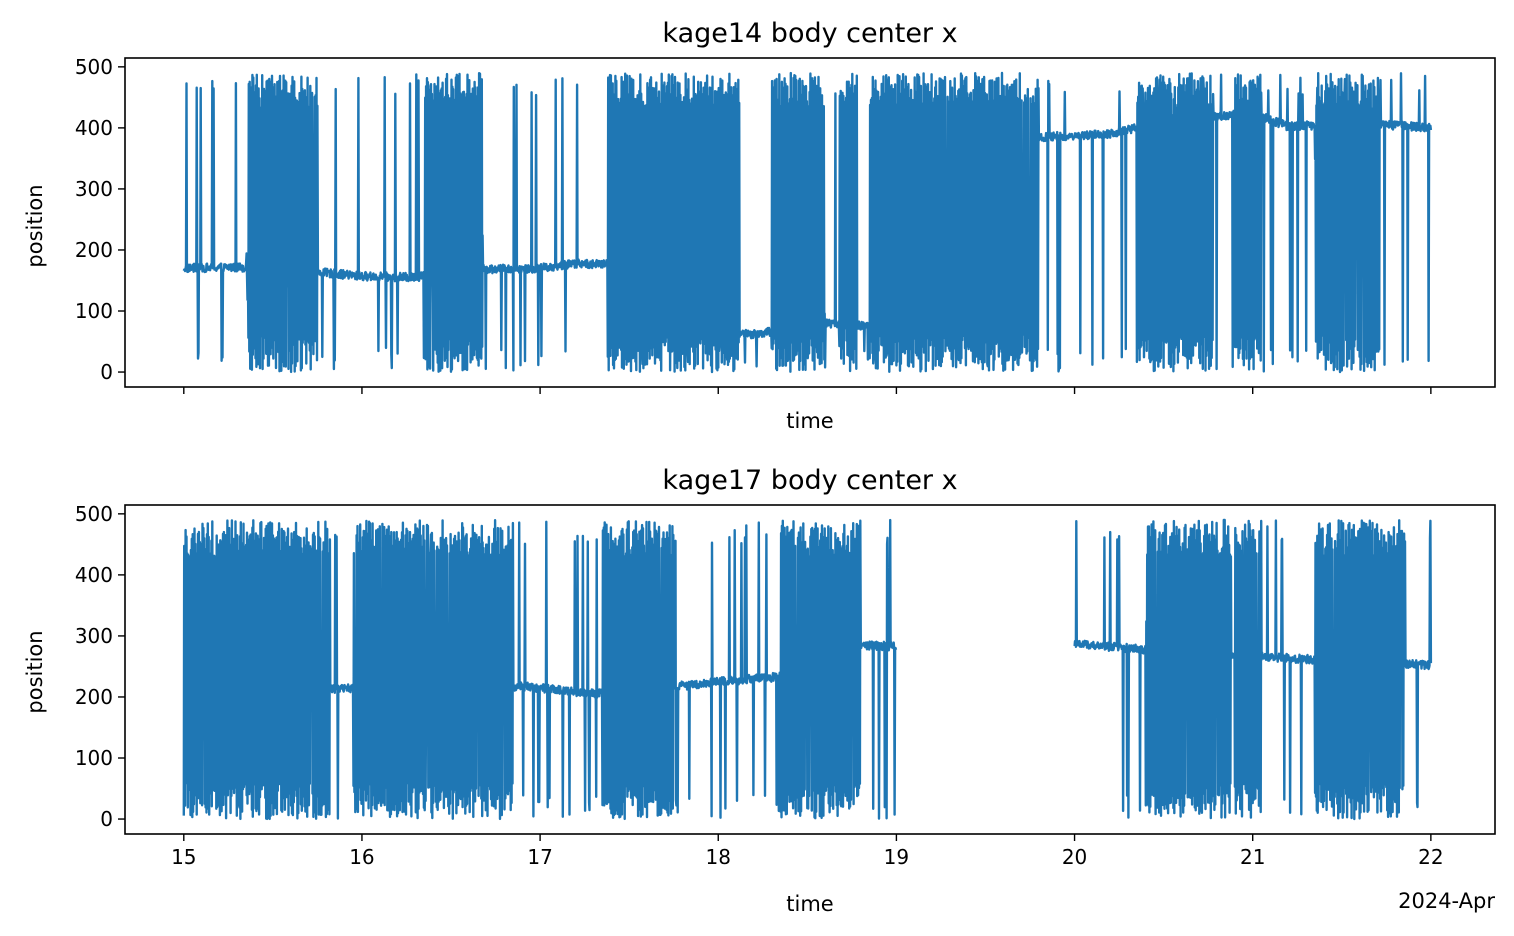 The height and width of the screenshot is (936, 1514). What do you see at coordinates (1252, 857) in the screenshot?
I see `x-tick-label: 21` at bounding box center [1252, 857].